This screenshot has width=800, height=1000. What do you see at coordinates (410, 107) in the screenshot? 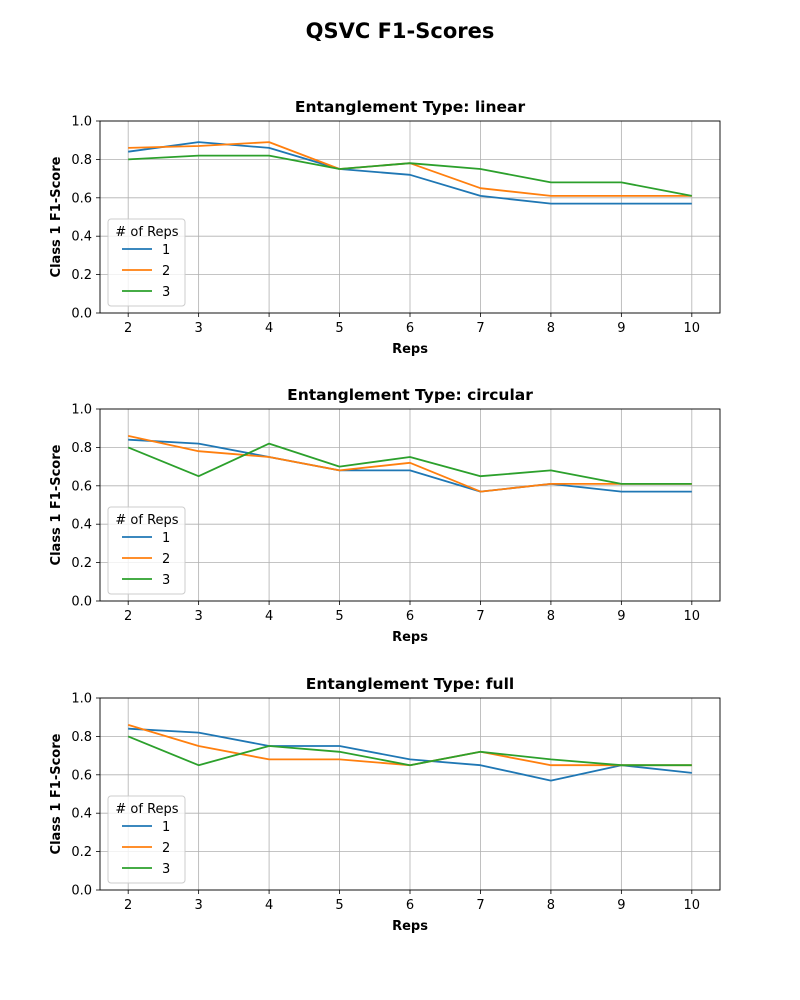
I see `subplot-title: Entanglement Type: linear` at bounding box center [410, 107].